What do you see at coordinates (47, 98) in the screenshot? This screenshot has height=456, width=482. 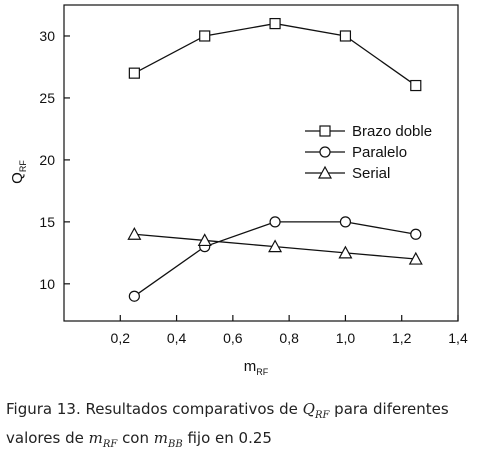 I see `y-tick-label: 25` at bounding box center [47, 98].